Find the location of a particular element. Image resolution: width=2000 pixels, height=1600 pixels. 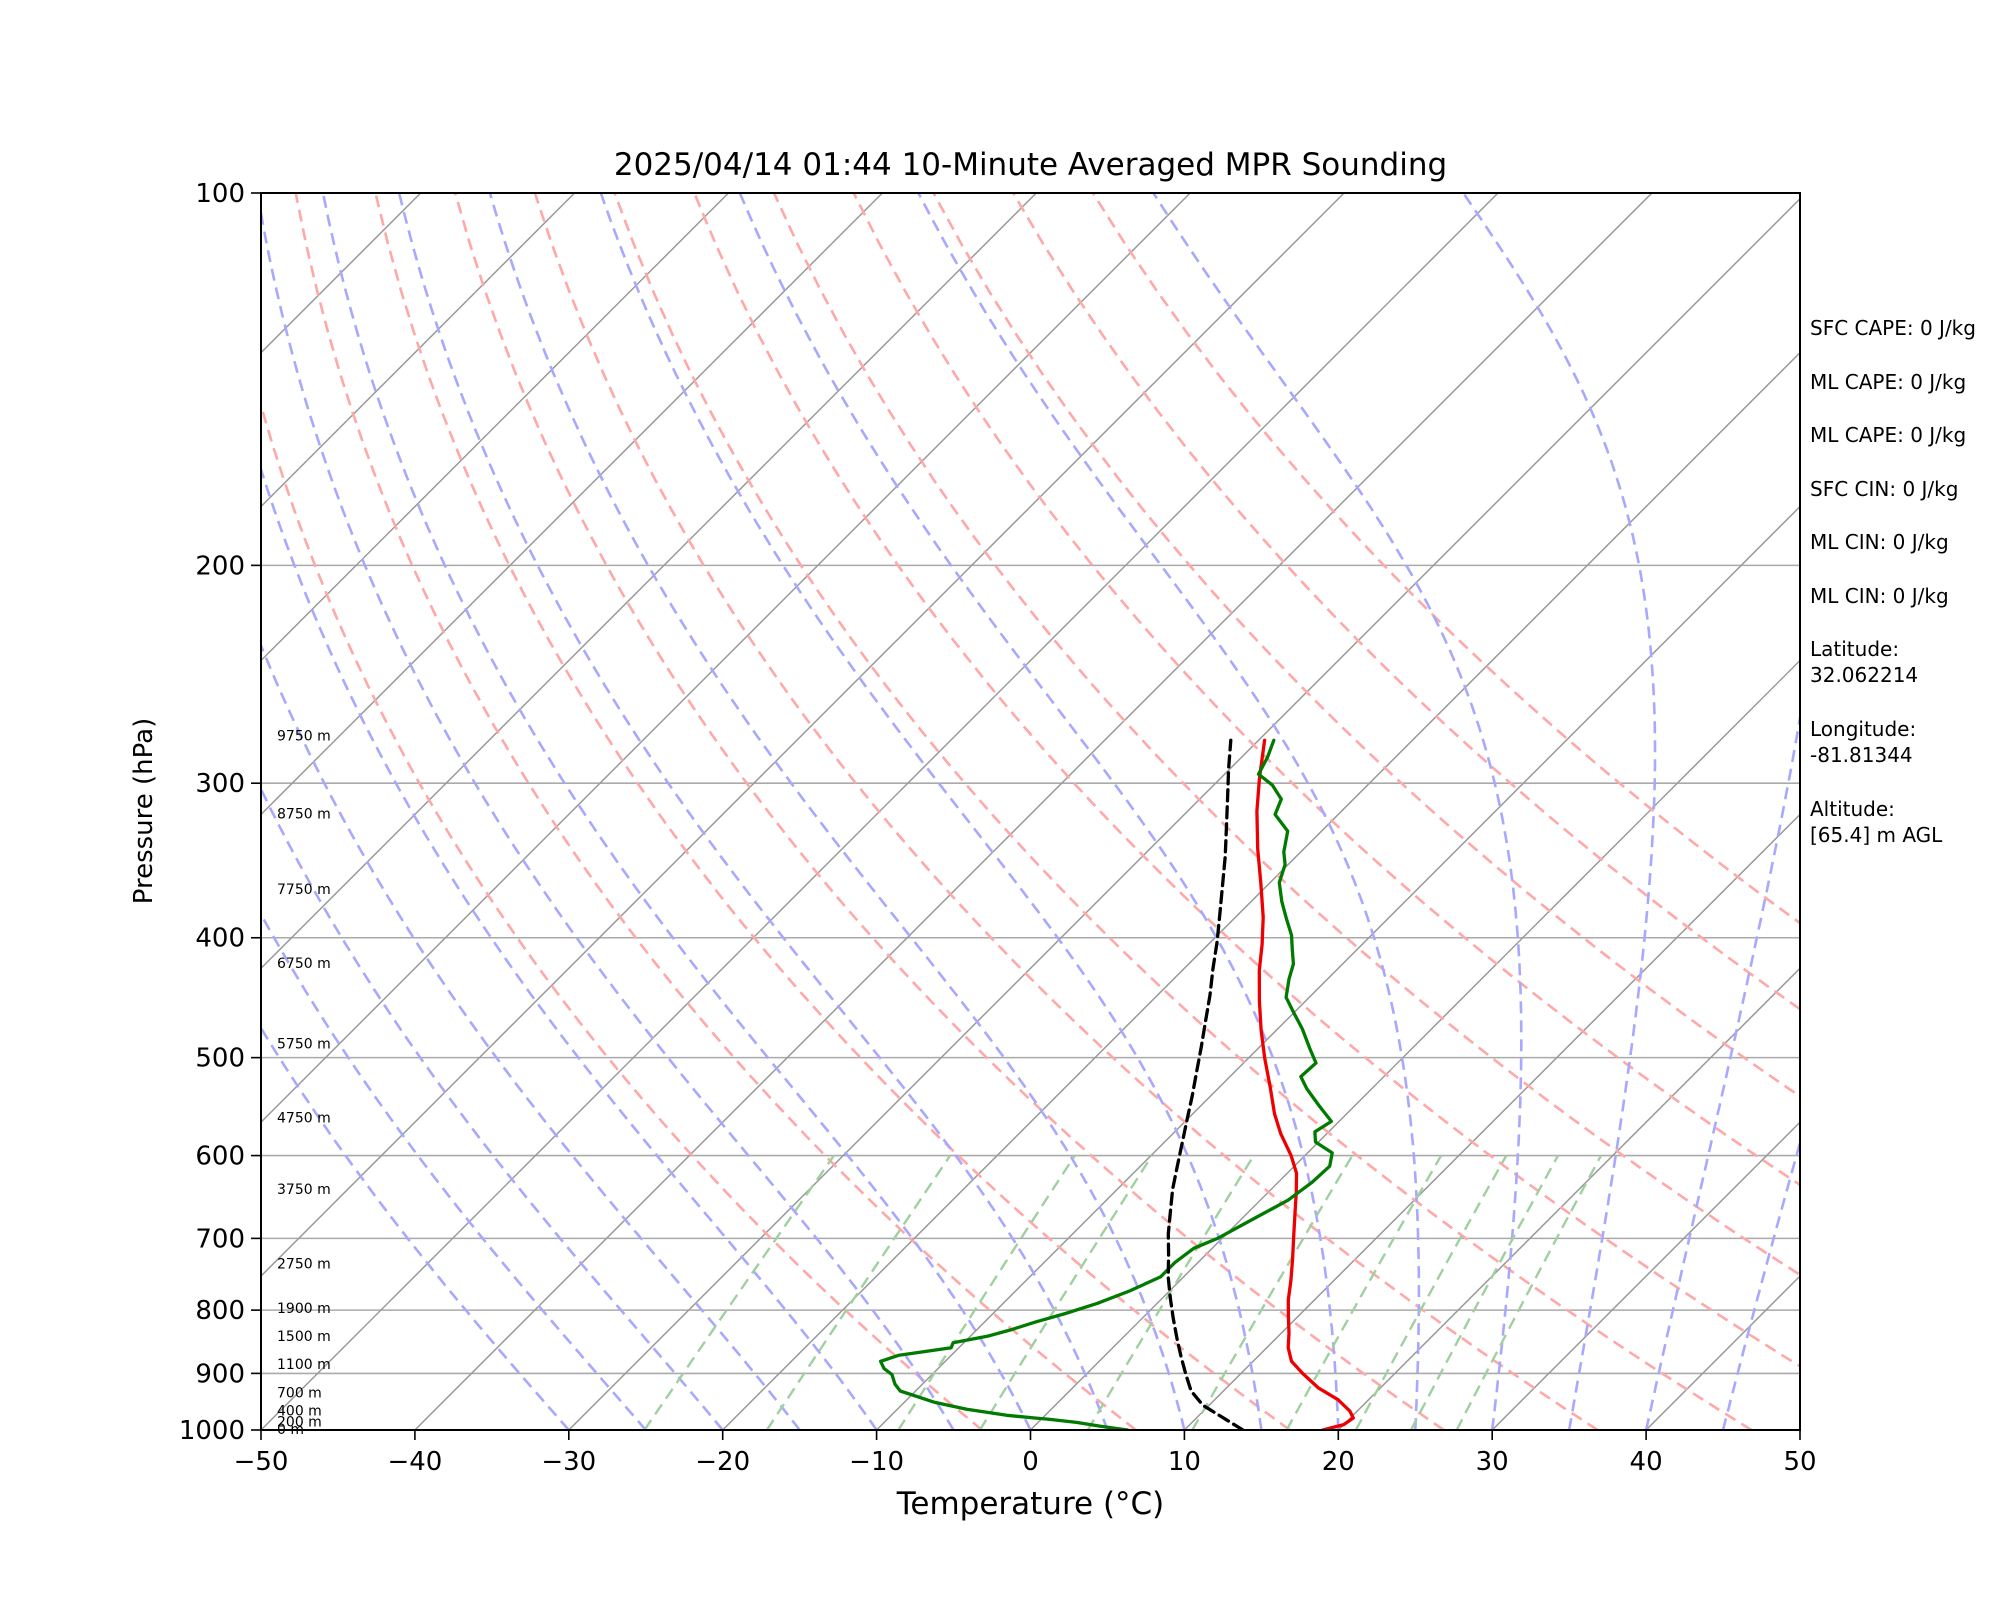

height-label: 1100 m is located at coordinates (304, 1365).